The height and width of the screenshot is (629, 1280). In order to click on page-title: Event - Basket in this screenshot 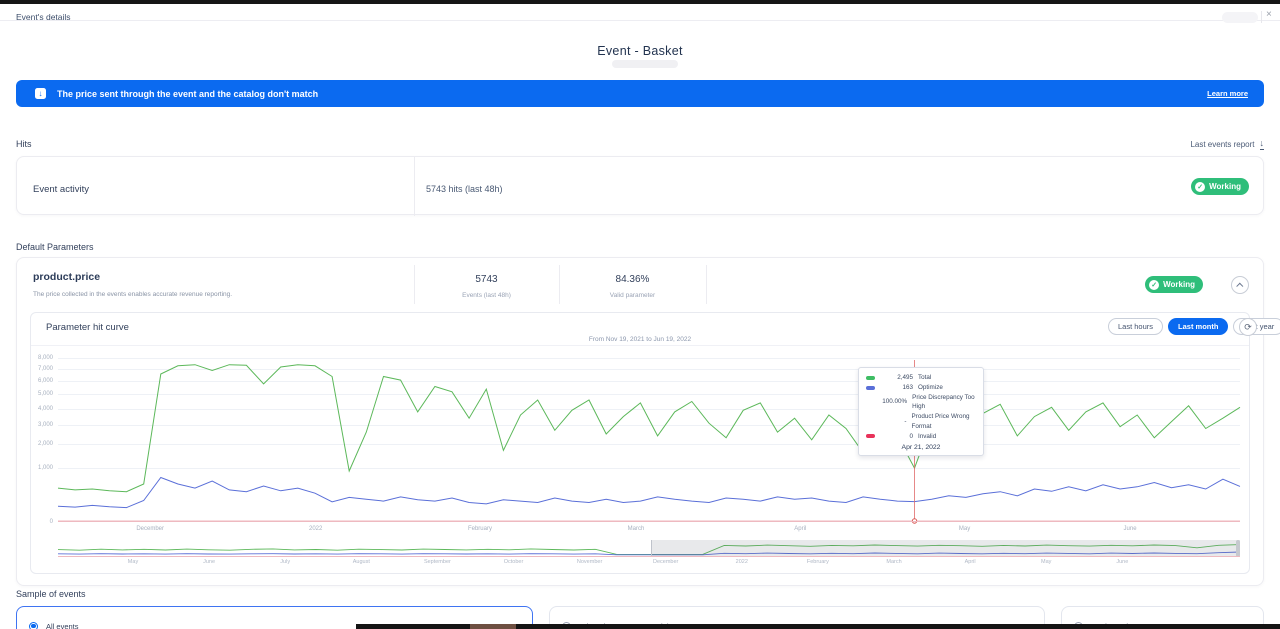, I will do `click(640, 51)`.